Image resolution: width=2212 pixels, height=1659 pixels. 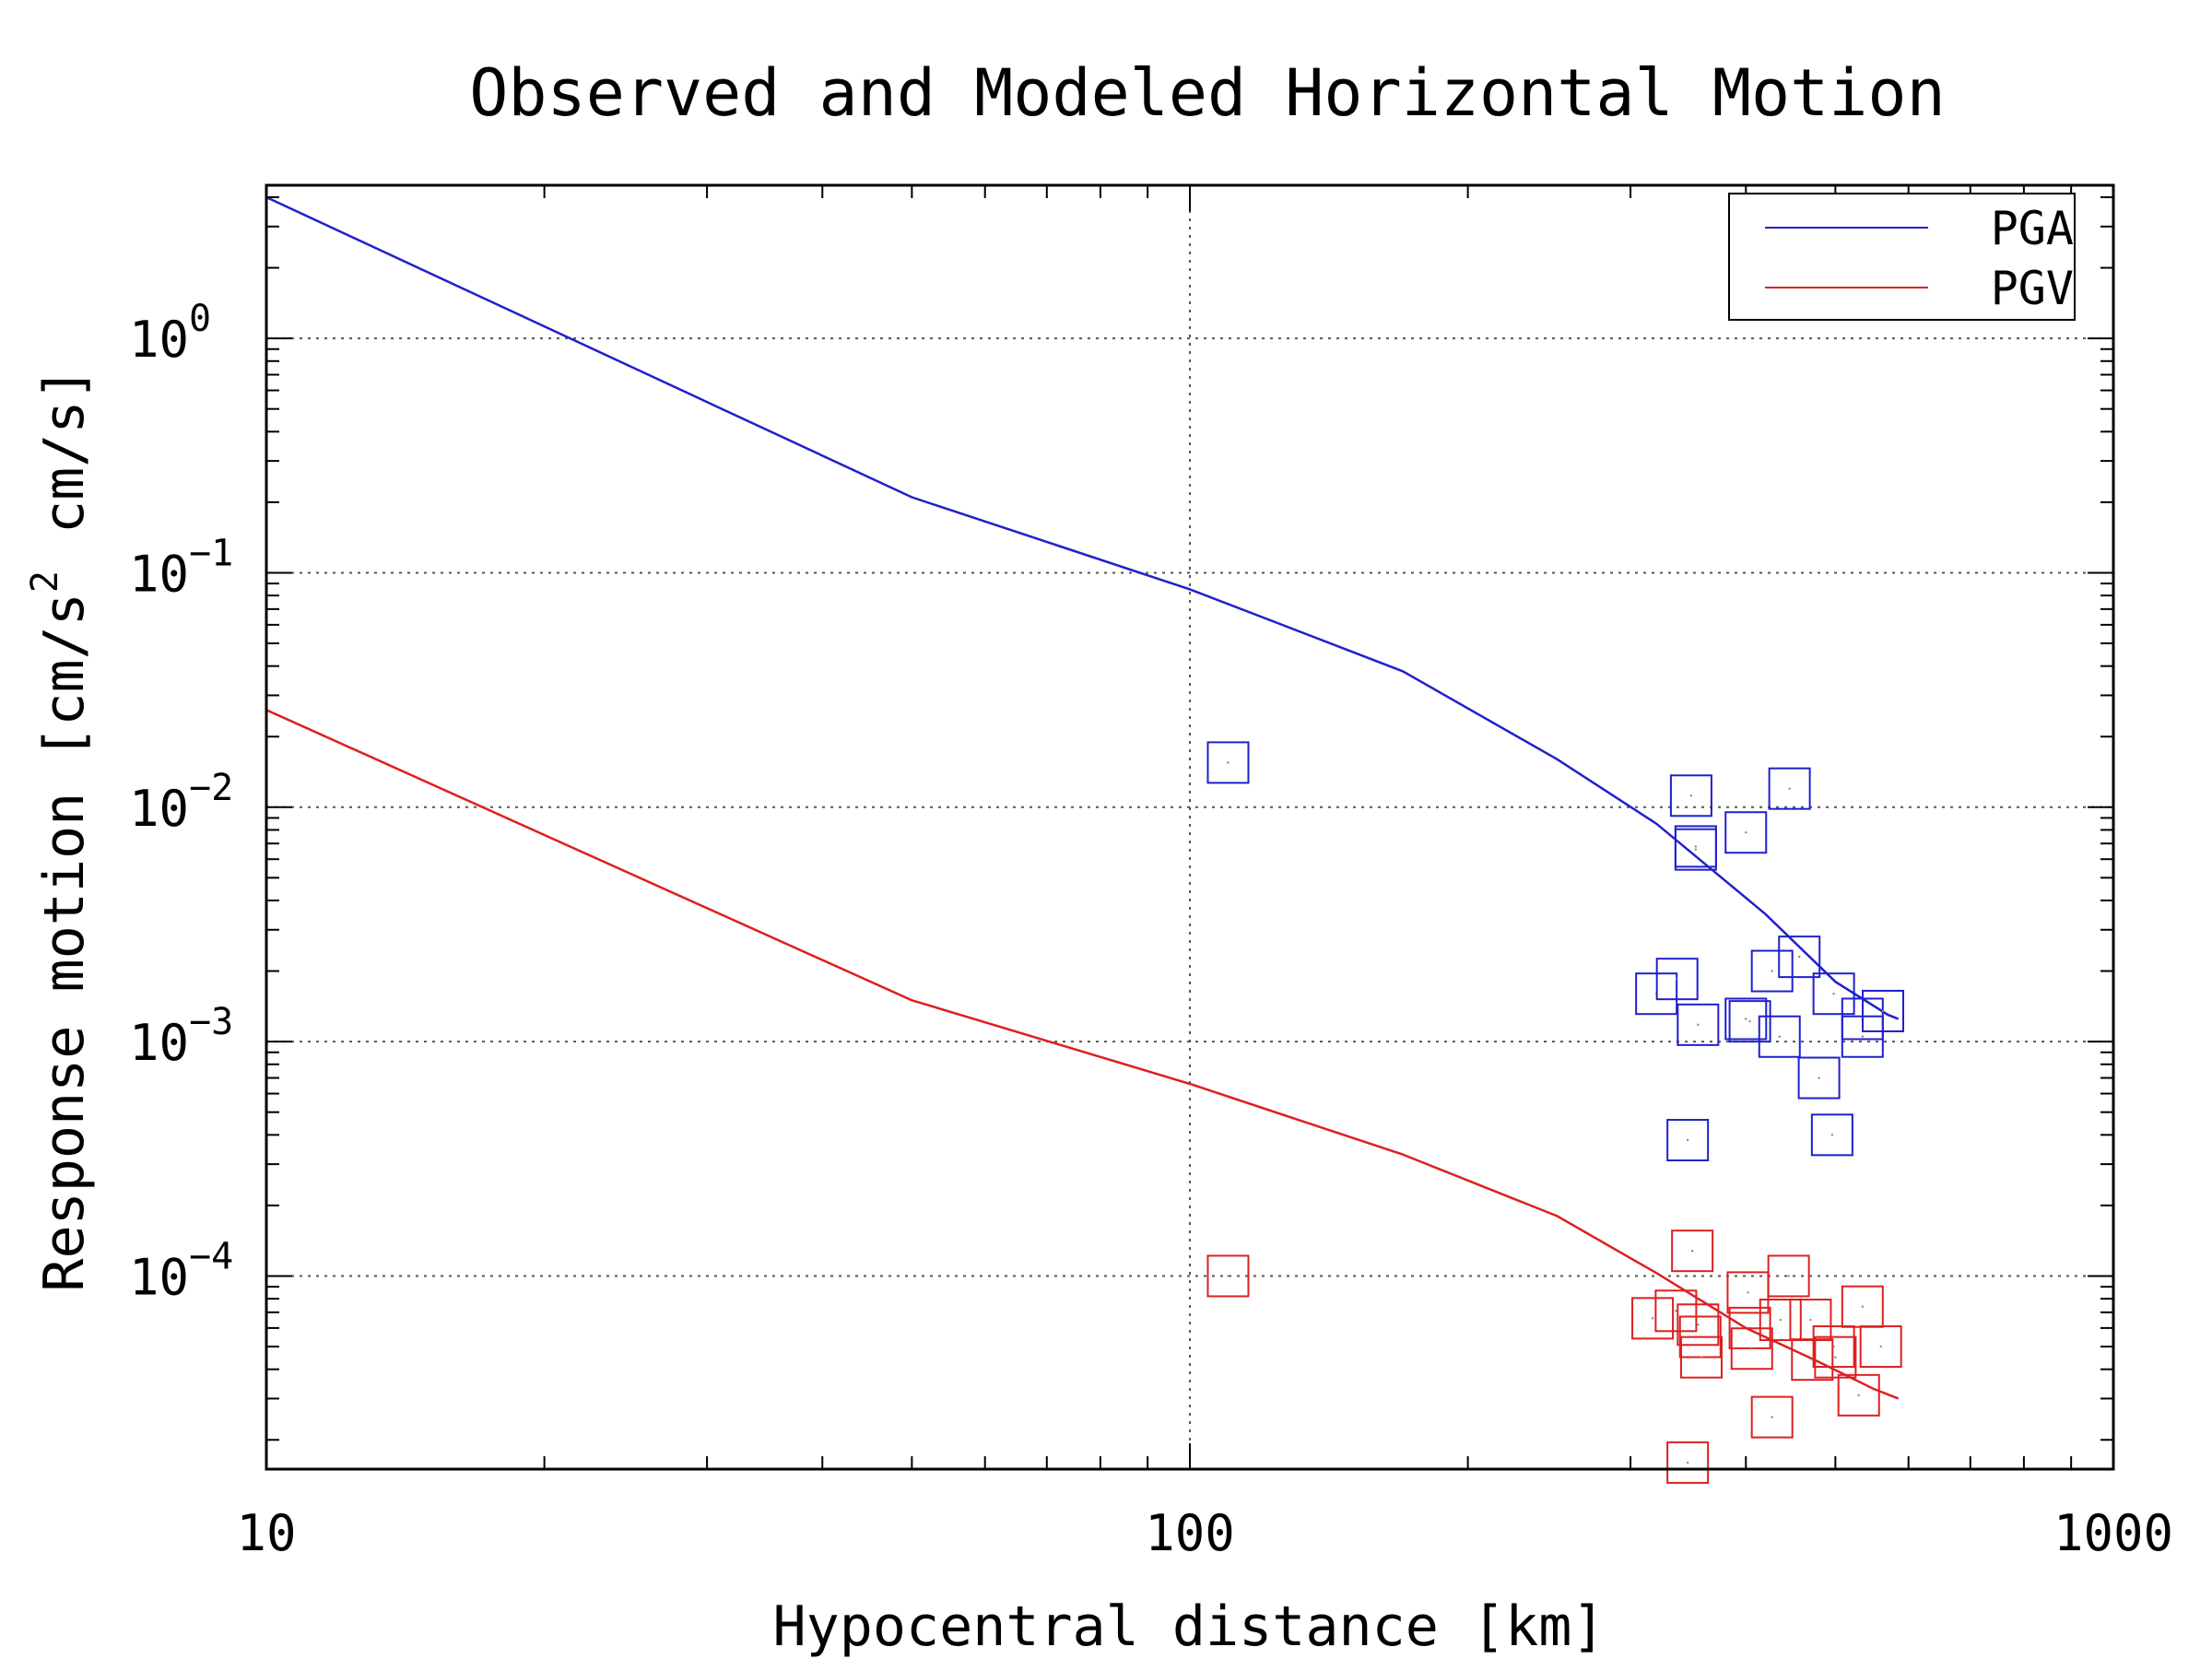 I want to click on y-tick-label: 10⁻³, so click(x=181, y=1036).